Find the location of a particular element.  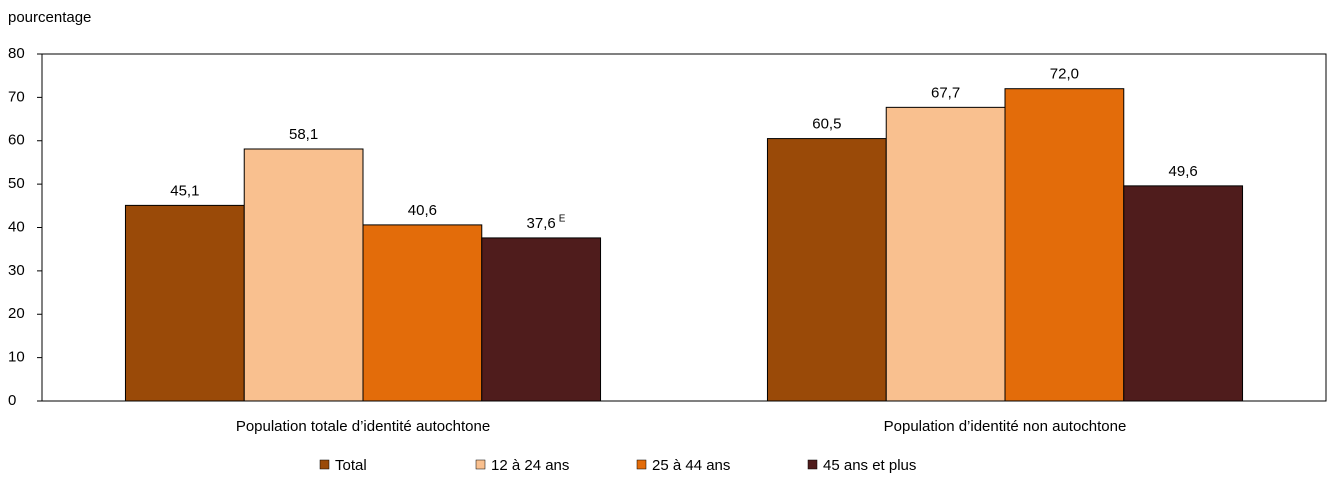

data-label: 58,1 is located at coordinates (303, 134).